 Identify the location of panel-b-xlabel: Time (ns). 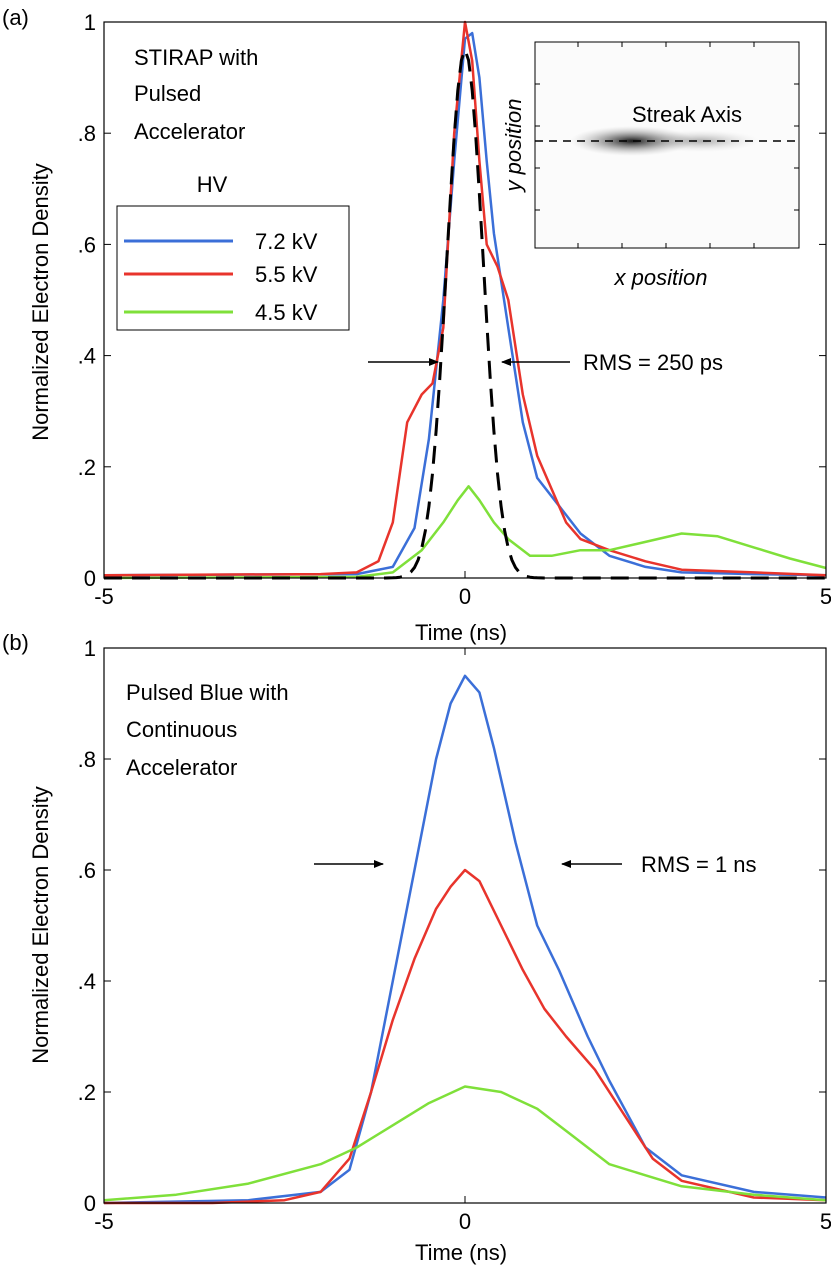
(461, 1252).